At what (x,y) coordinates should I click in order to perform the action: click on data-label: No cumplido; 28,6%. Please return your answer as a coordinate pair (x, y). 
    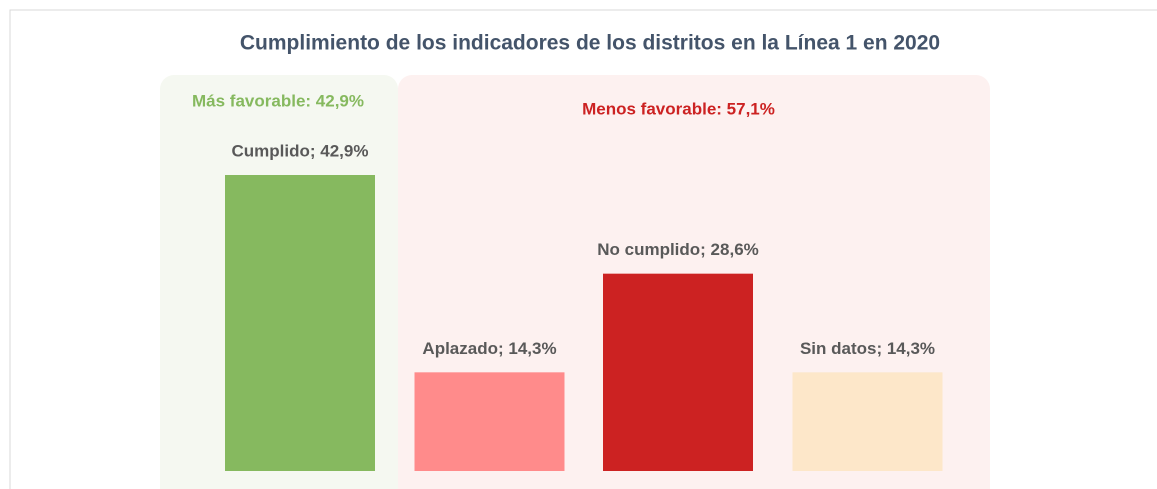
    Looking at the image, I should click on (678, 249).